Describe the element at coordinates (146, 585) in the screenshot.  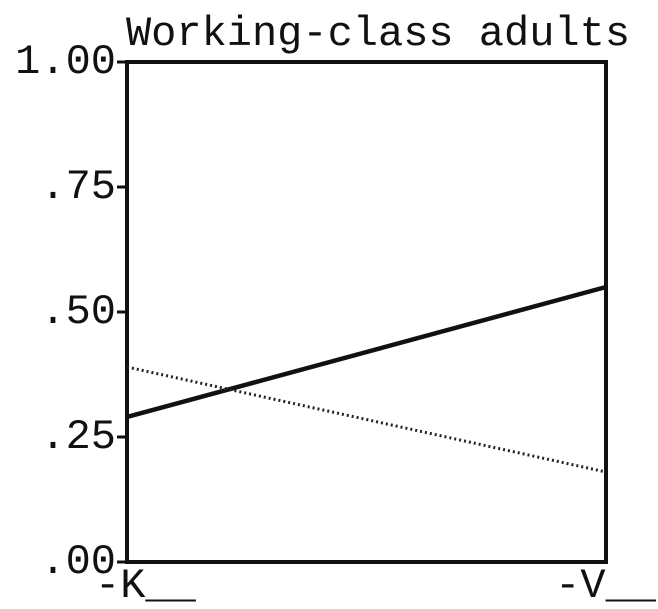
I see `x-tick-label: -K__` at that location.